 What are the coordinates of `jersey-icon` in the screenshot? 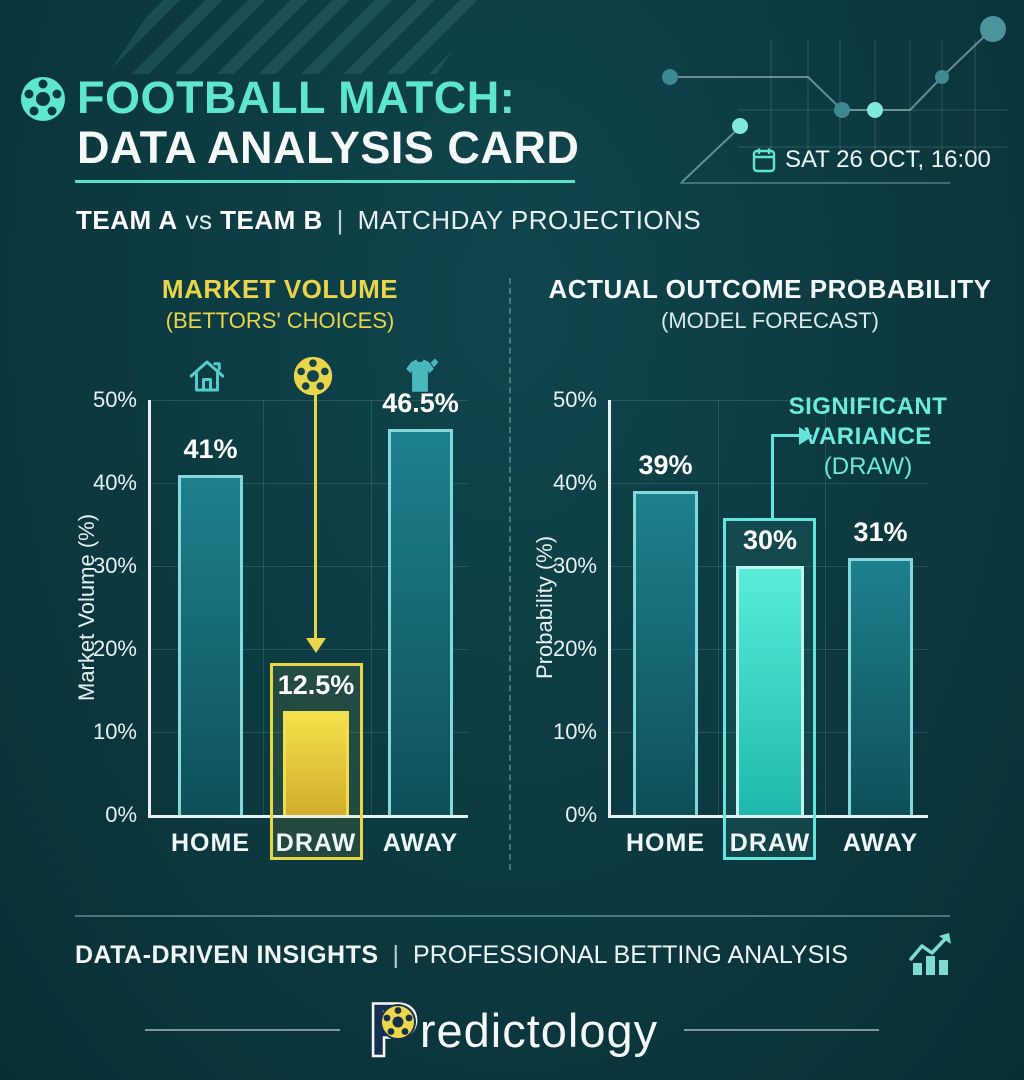 It's located at (420, 376).